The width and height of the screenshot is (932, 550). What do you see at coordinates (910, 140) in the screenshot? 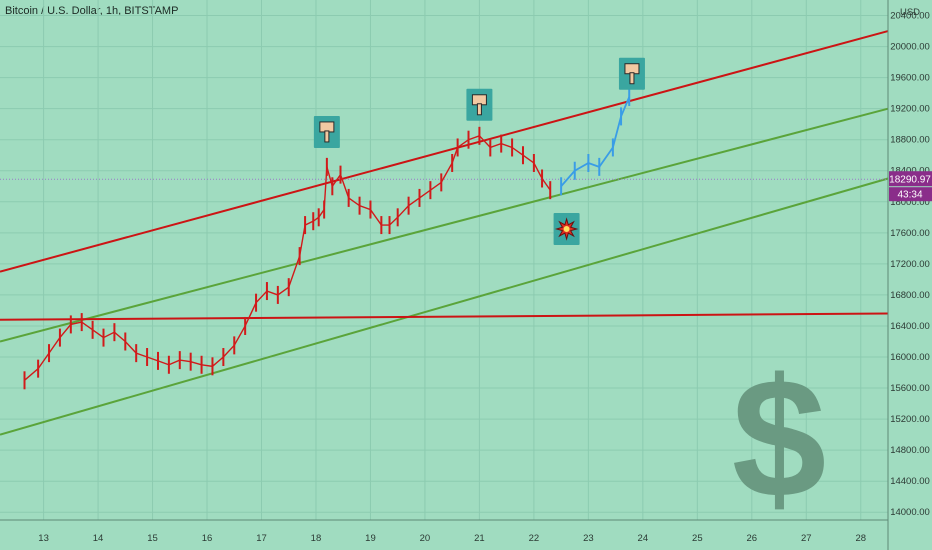
I see `y-tick-label: 18800.00` at bounding box center [910, 140].